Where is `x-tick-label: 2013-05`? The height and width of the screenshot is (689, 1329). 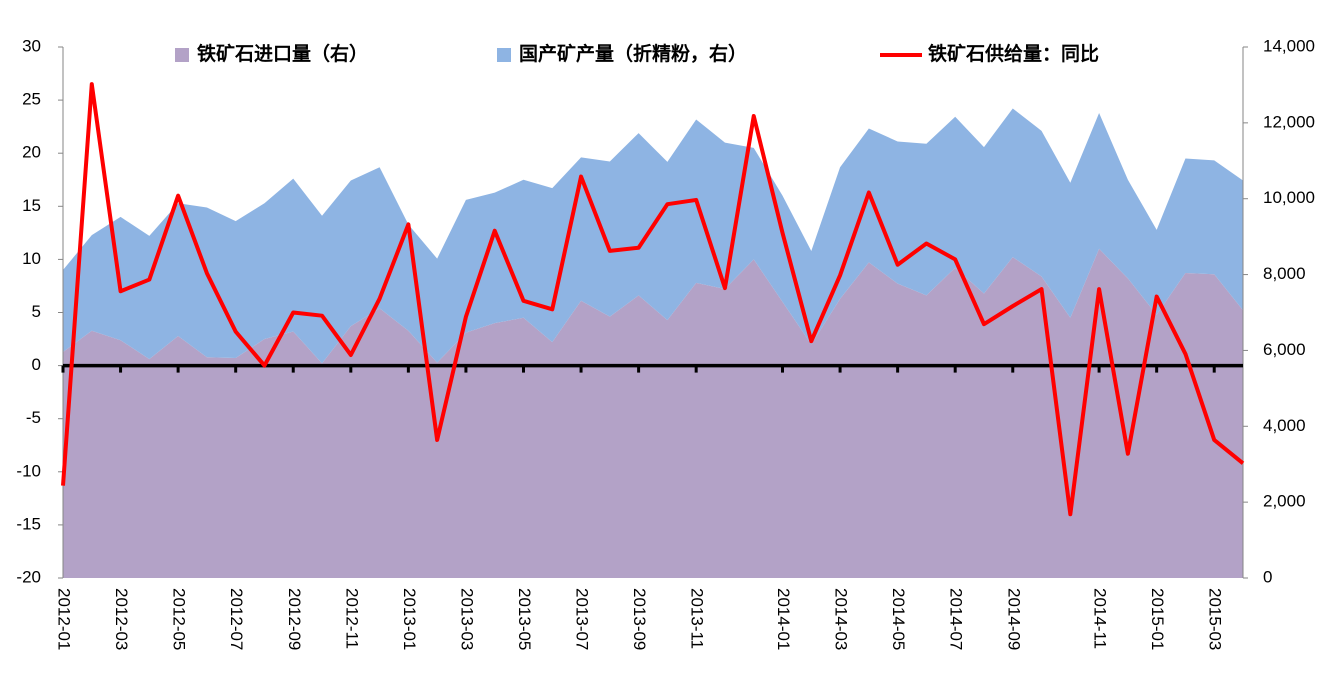 x-tick-label: 2013-05 is located at coordinates (524, 619).